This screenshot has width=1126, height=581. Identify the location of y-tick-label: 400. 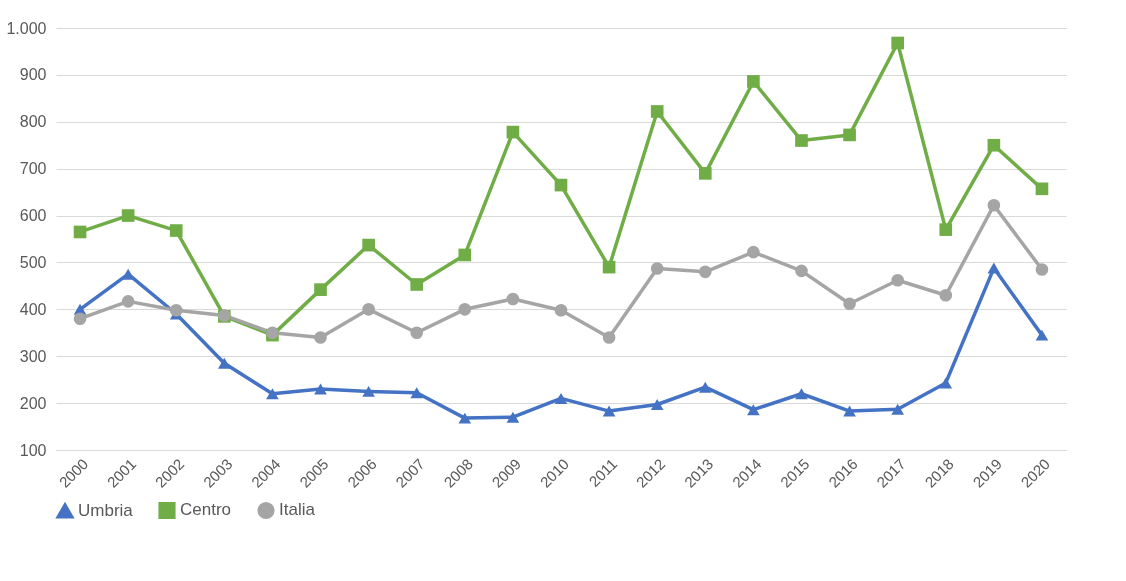
(33, 309).